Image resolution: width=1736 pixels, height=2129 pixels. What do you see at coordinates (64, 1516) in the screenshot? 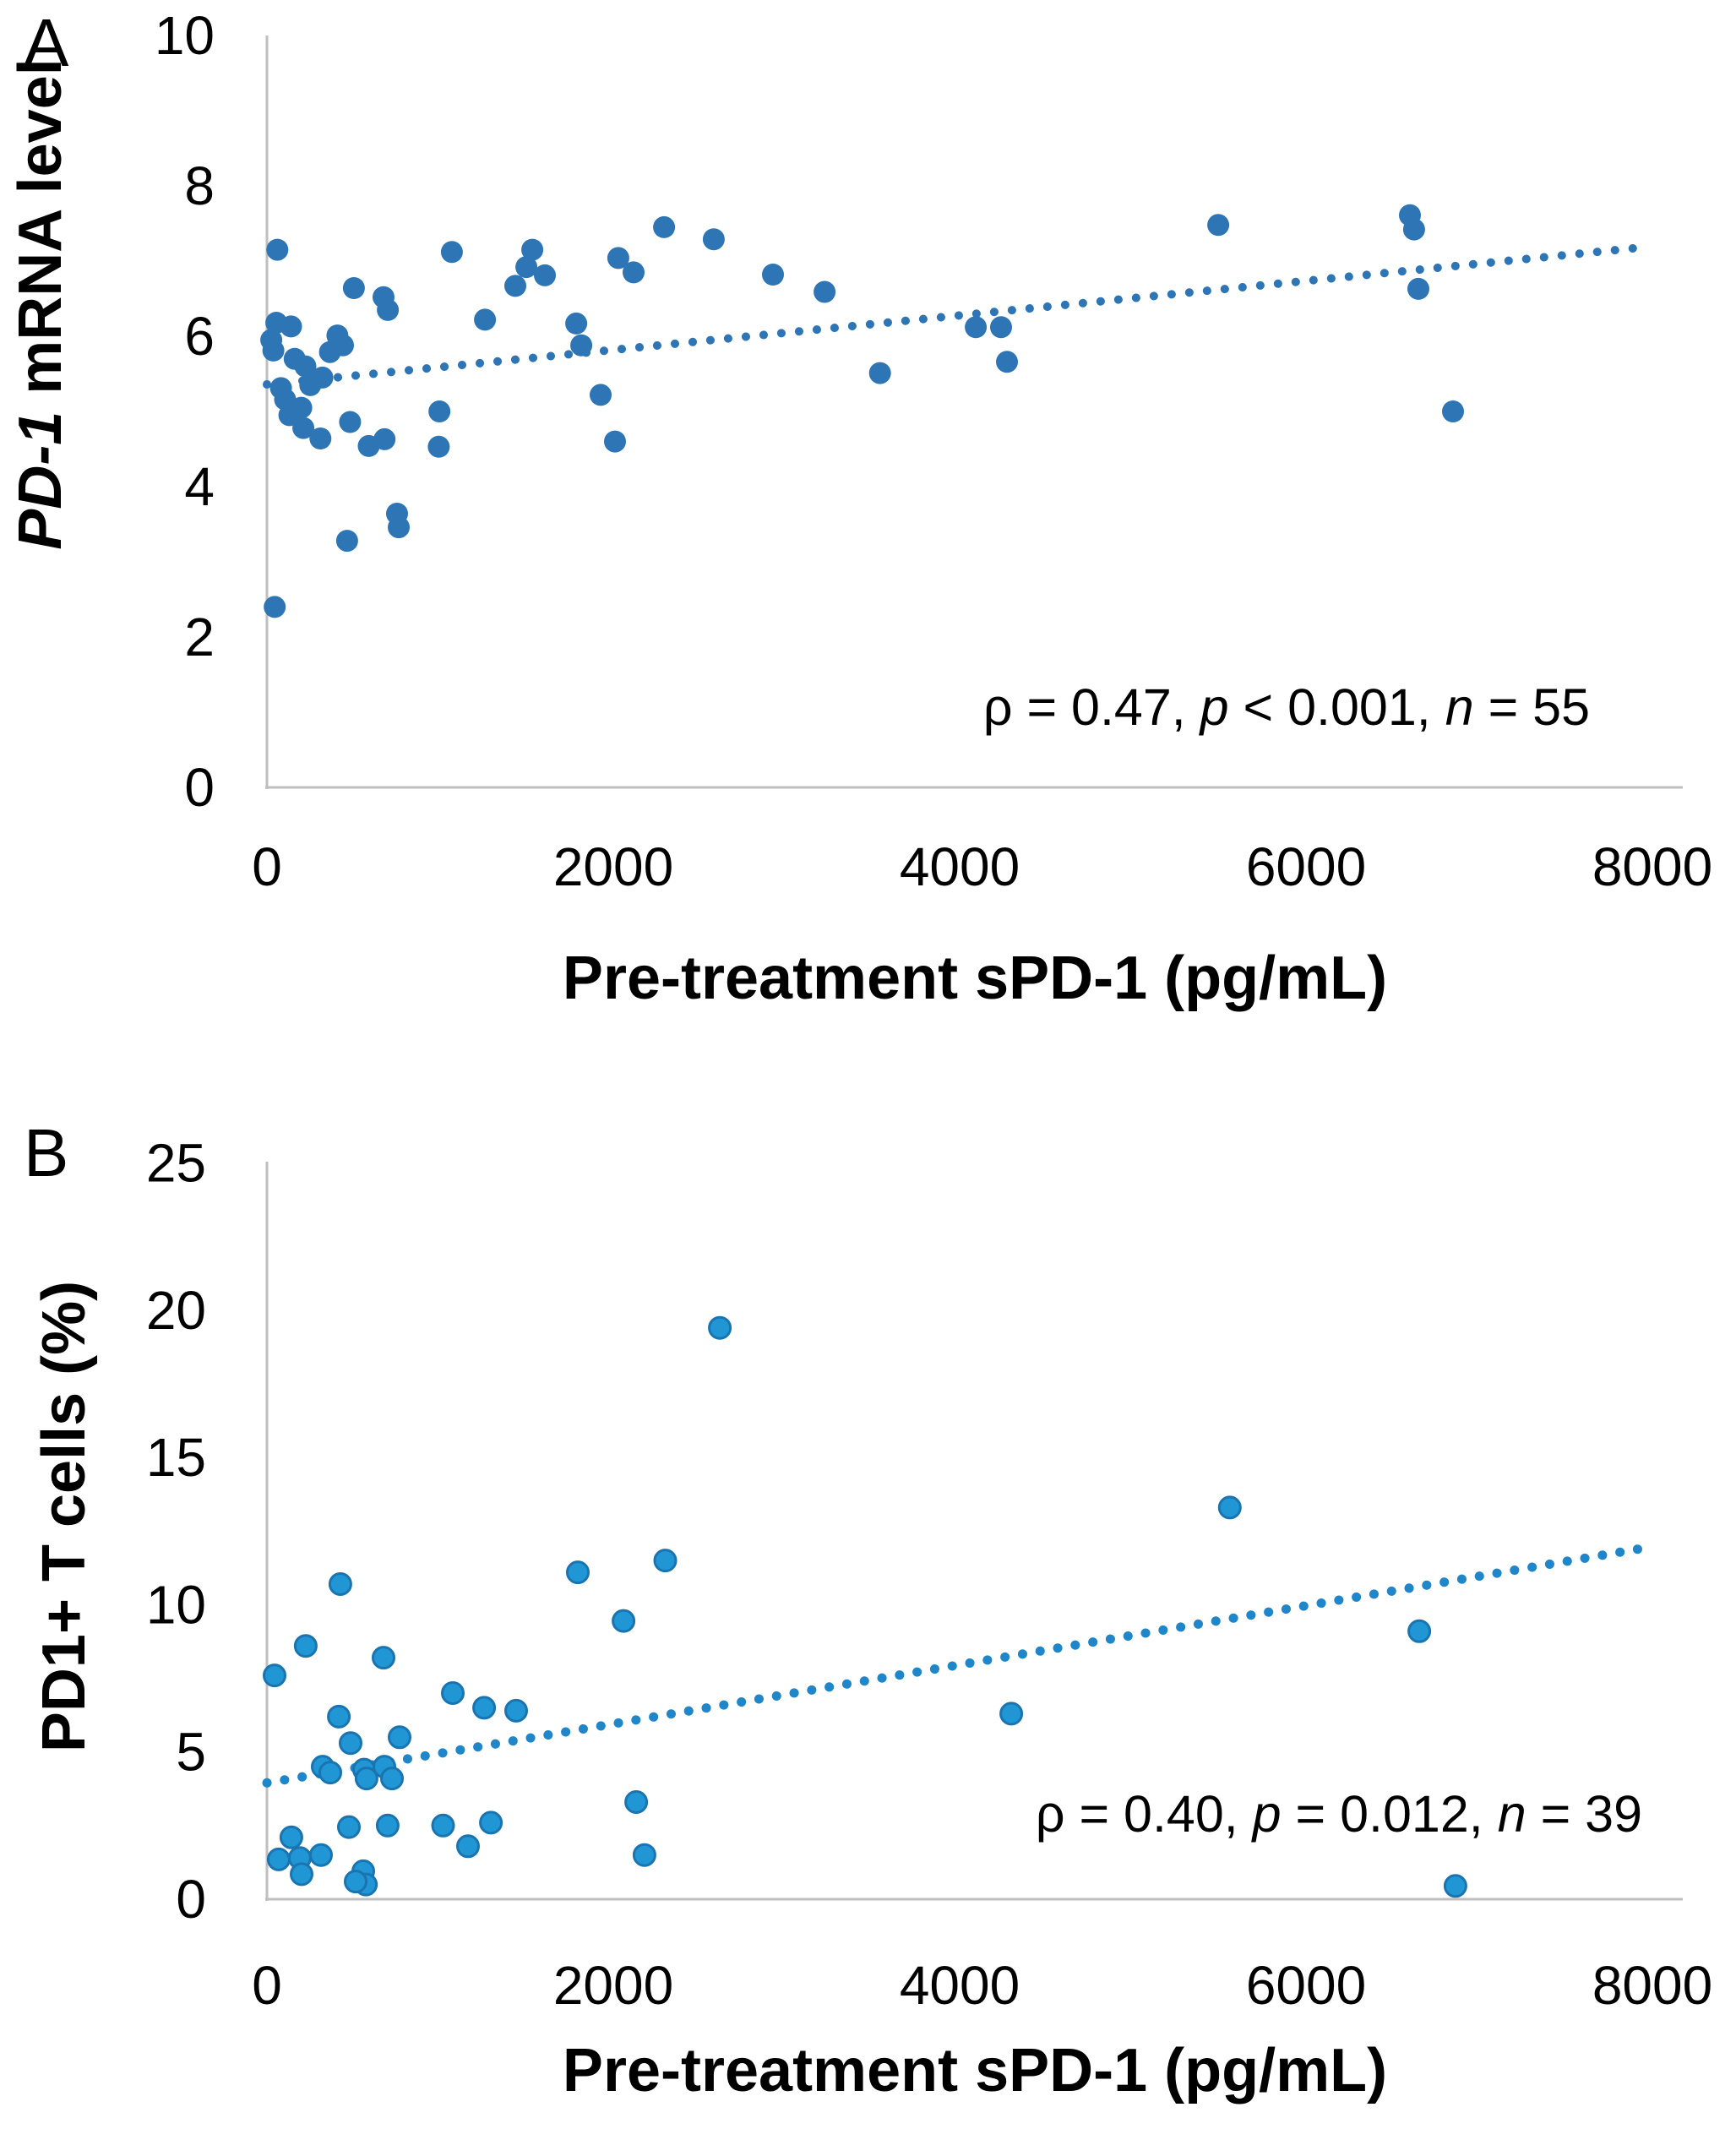
I see `y-axis-title: PD1+ T cells (%)` at bounding box center [64, 1516].